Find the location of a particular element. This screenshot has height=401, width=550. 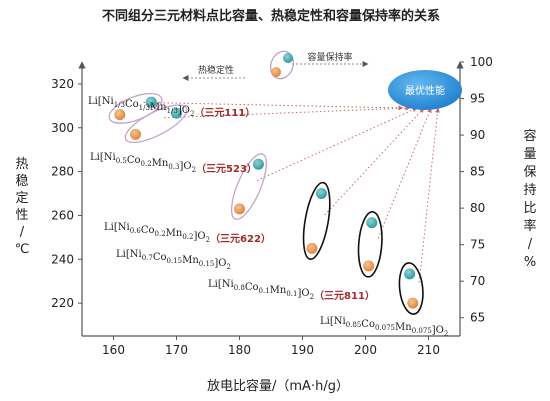

y-right-tick-label: 65 is located at coordinates (477, 318).